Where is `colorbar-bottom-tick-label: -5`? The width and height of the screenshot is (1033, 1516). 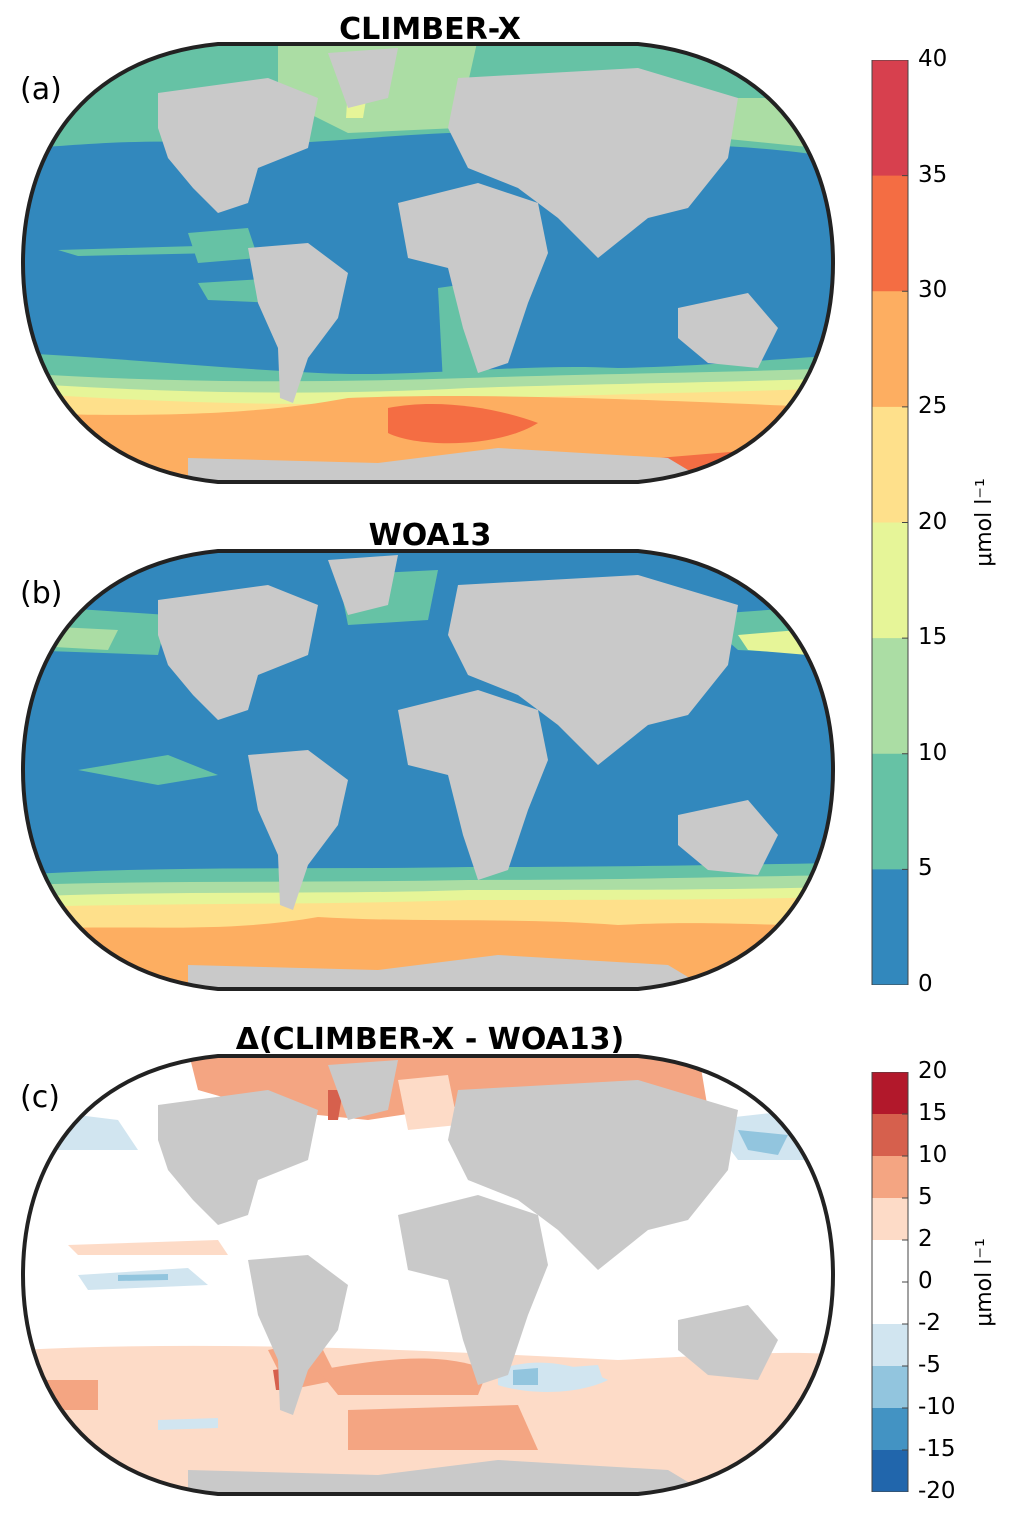 colorbar-bottom-tick-label: -5 is located at coordinates (929, 1365).